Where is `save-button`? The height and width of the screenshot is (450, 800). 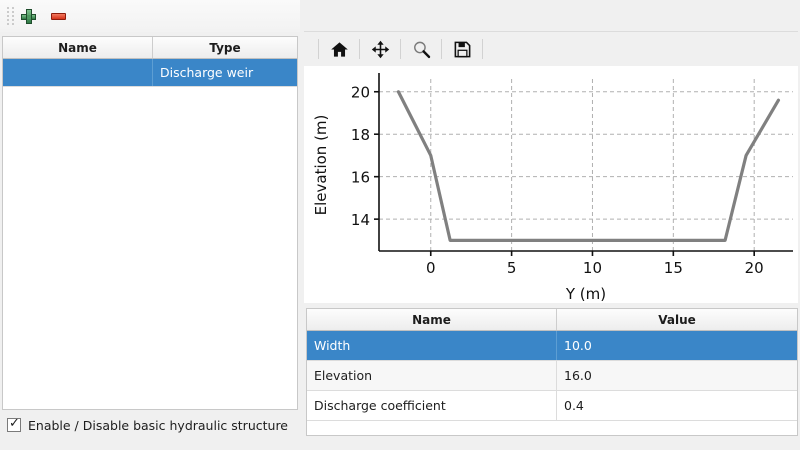
save-button is located at coordinates (462, 49).